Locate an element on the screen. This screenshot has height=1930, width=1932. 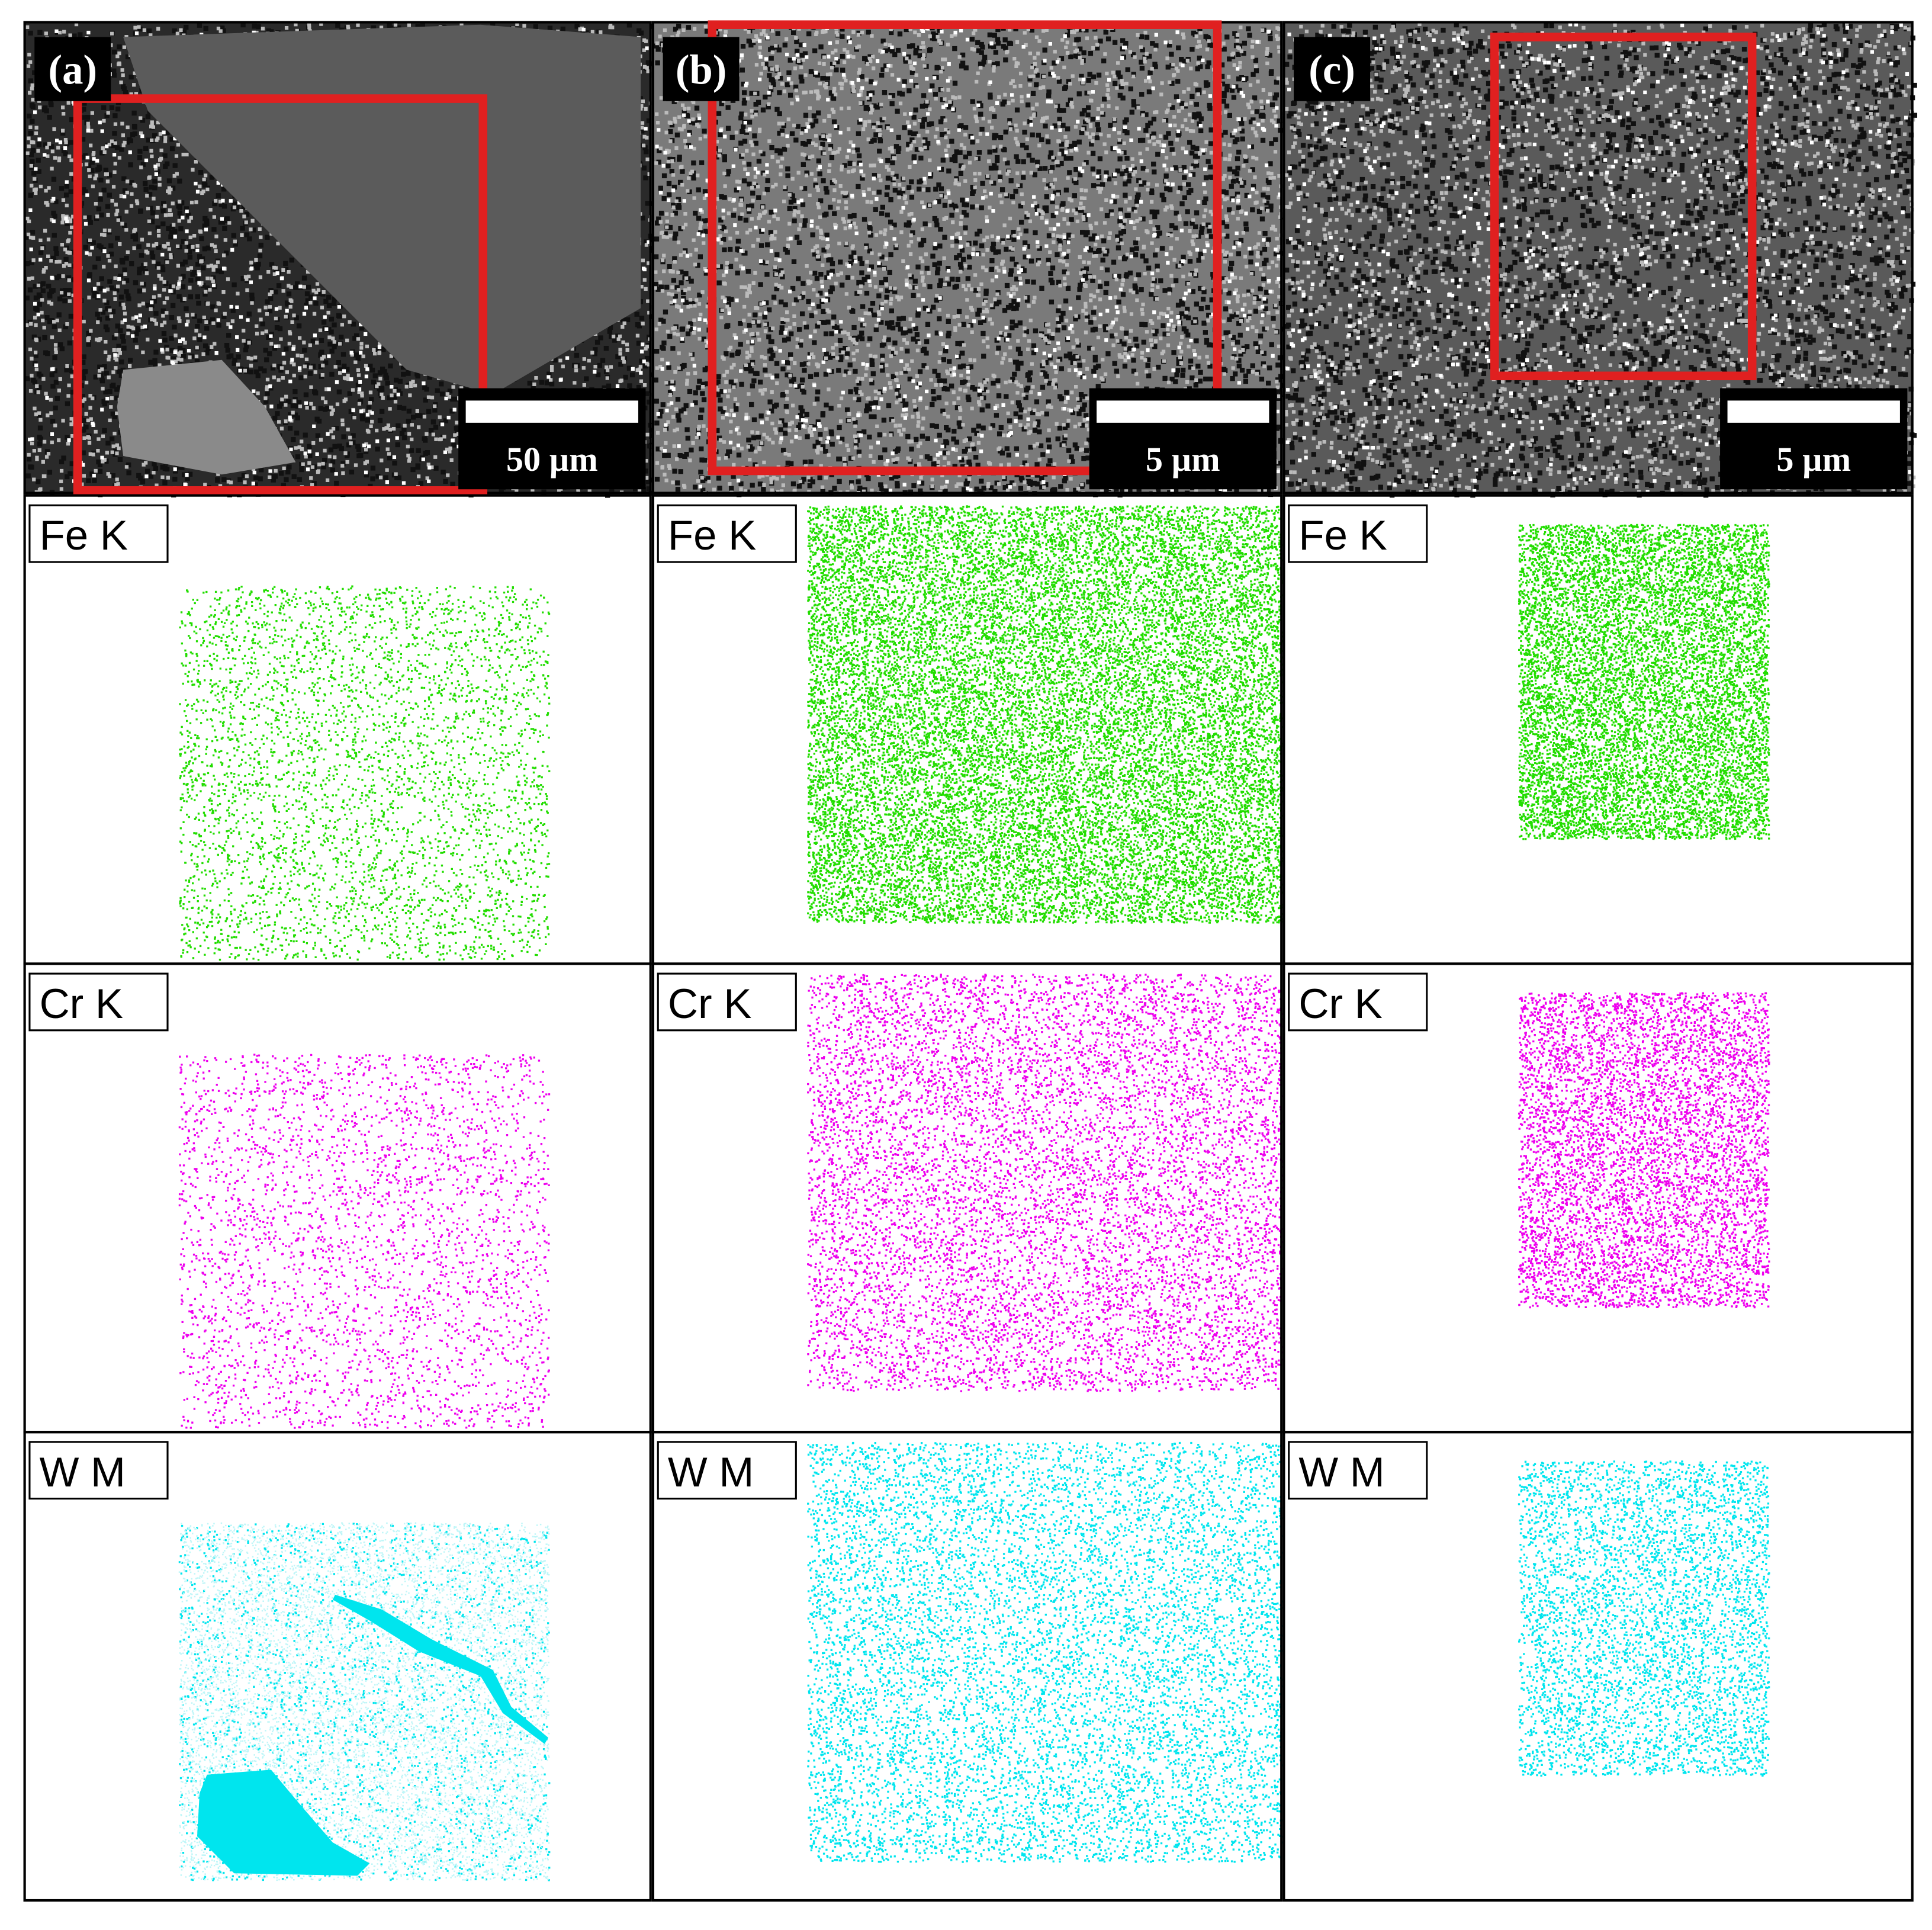
sem-image: (a) 50 µm is located at coordinates (339, 259).